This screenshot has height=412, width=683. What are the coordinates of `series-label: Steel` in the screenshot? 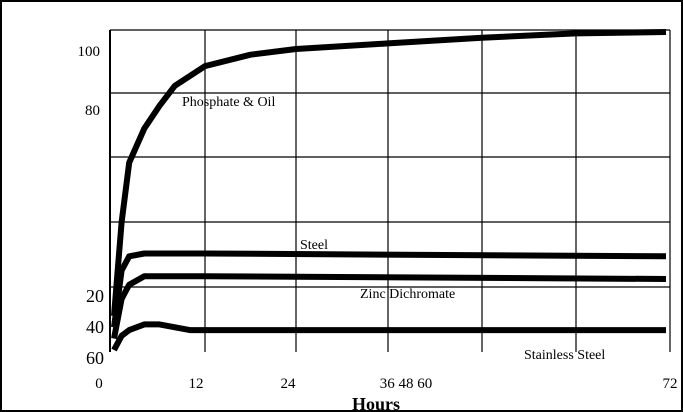 It's located at (314, 245).